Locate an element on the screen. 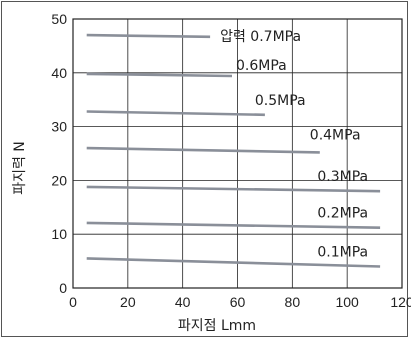  x-tick-label: 40 is located at coordinates (183, 302).